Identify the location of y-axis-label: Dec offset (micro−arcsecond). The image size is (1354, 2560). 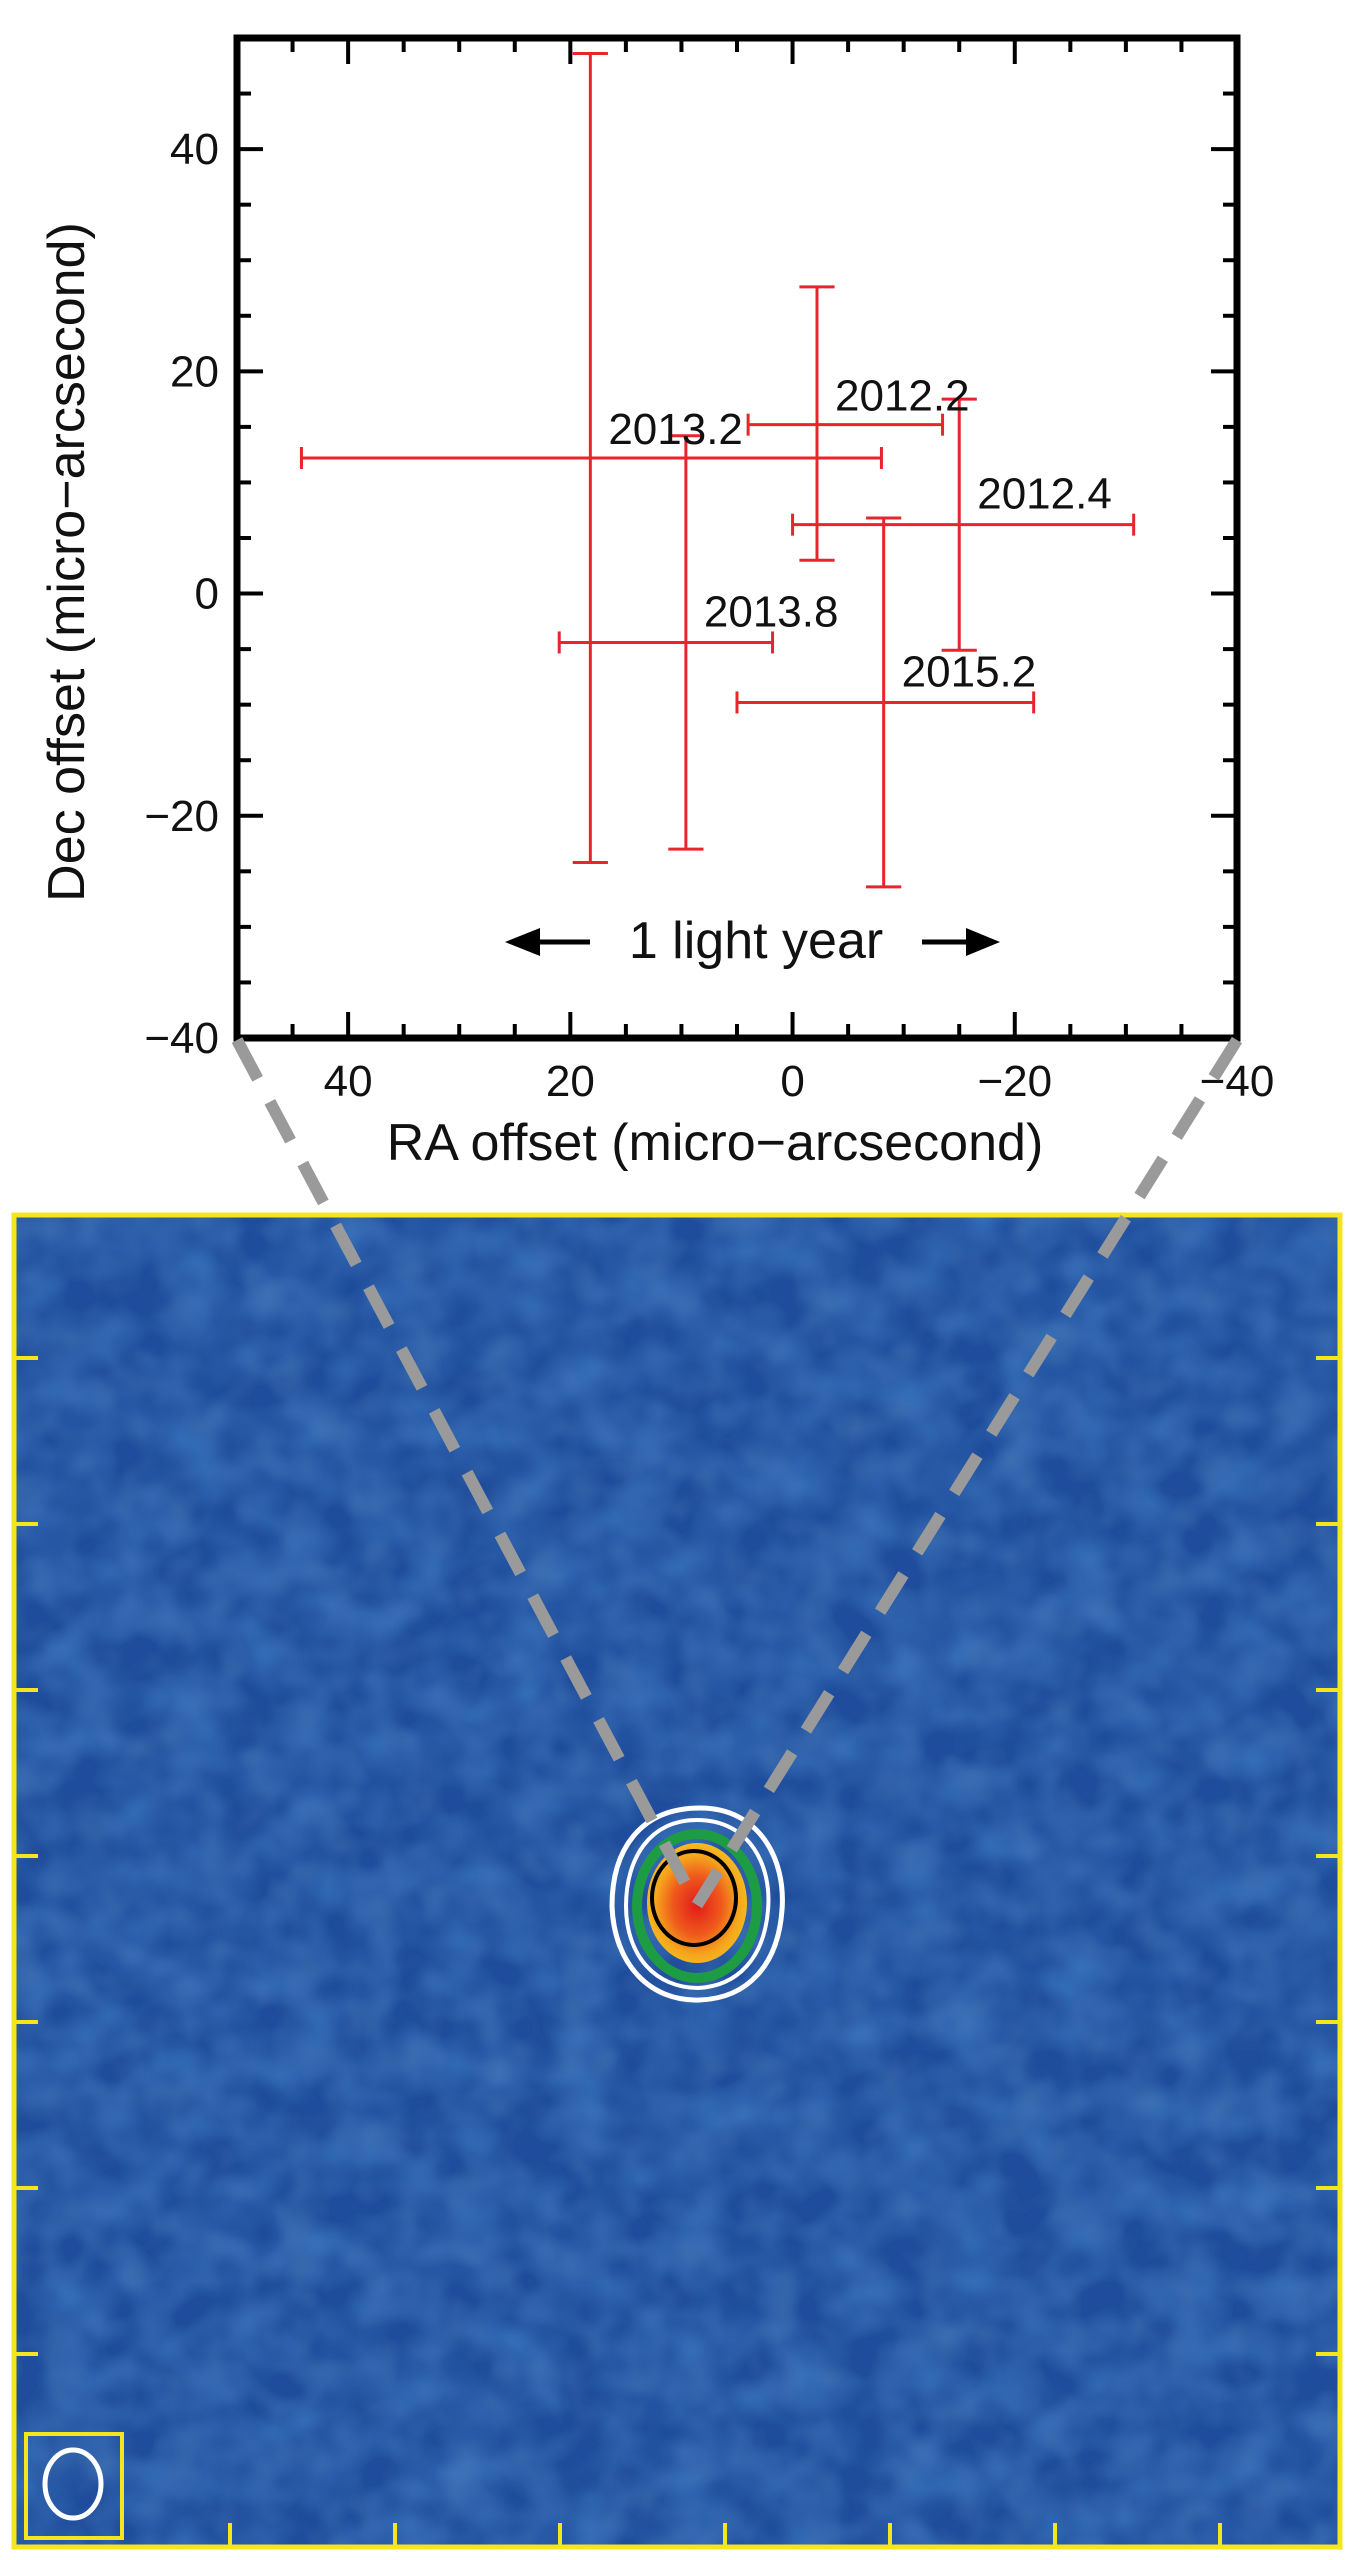
(67, 562).